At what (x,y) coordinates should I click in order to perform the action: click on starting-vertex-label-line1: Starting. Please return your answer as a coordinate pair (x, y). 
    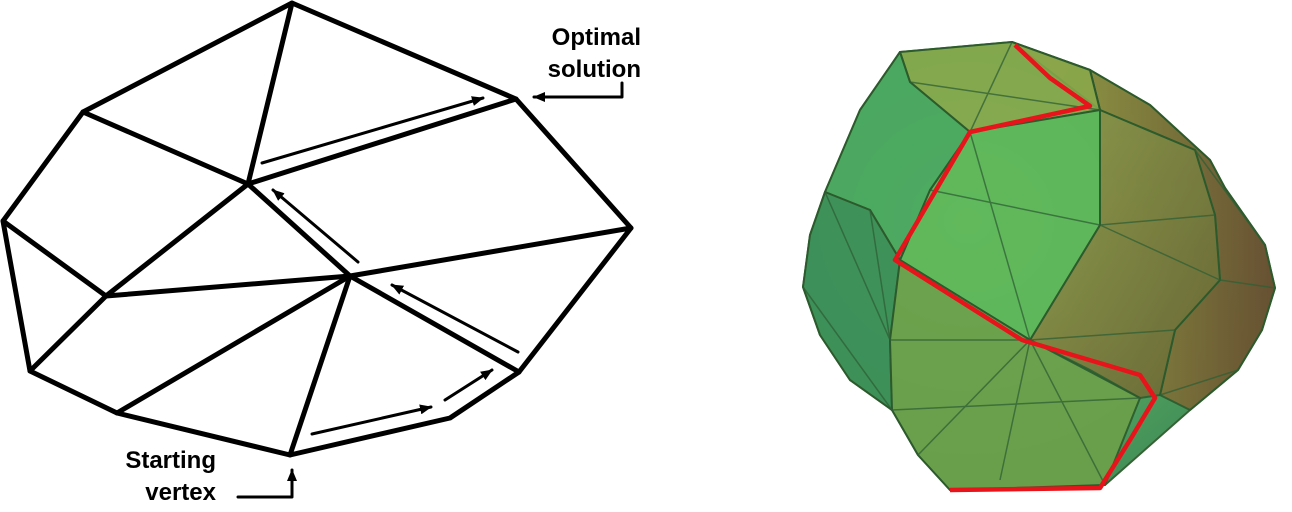
    Looking at the image, I should click on (170, 460).